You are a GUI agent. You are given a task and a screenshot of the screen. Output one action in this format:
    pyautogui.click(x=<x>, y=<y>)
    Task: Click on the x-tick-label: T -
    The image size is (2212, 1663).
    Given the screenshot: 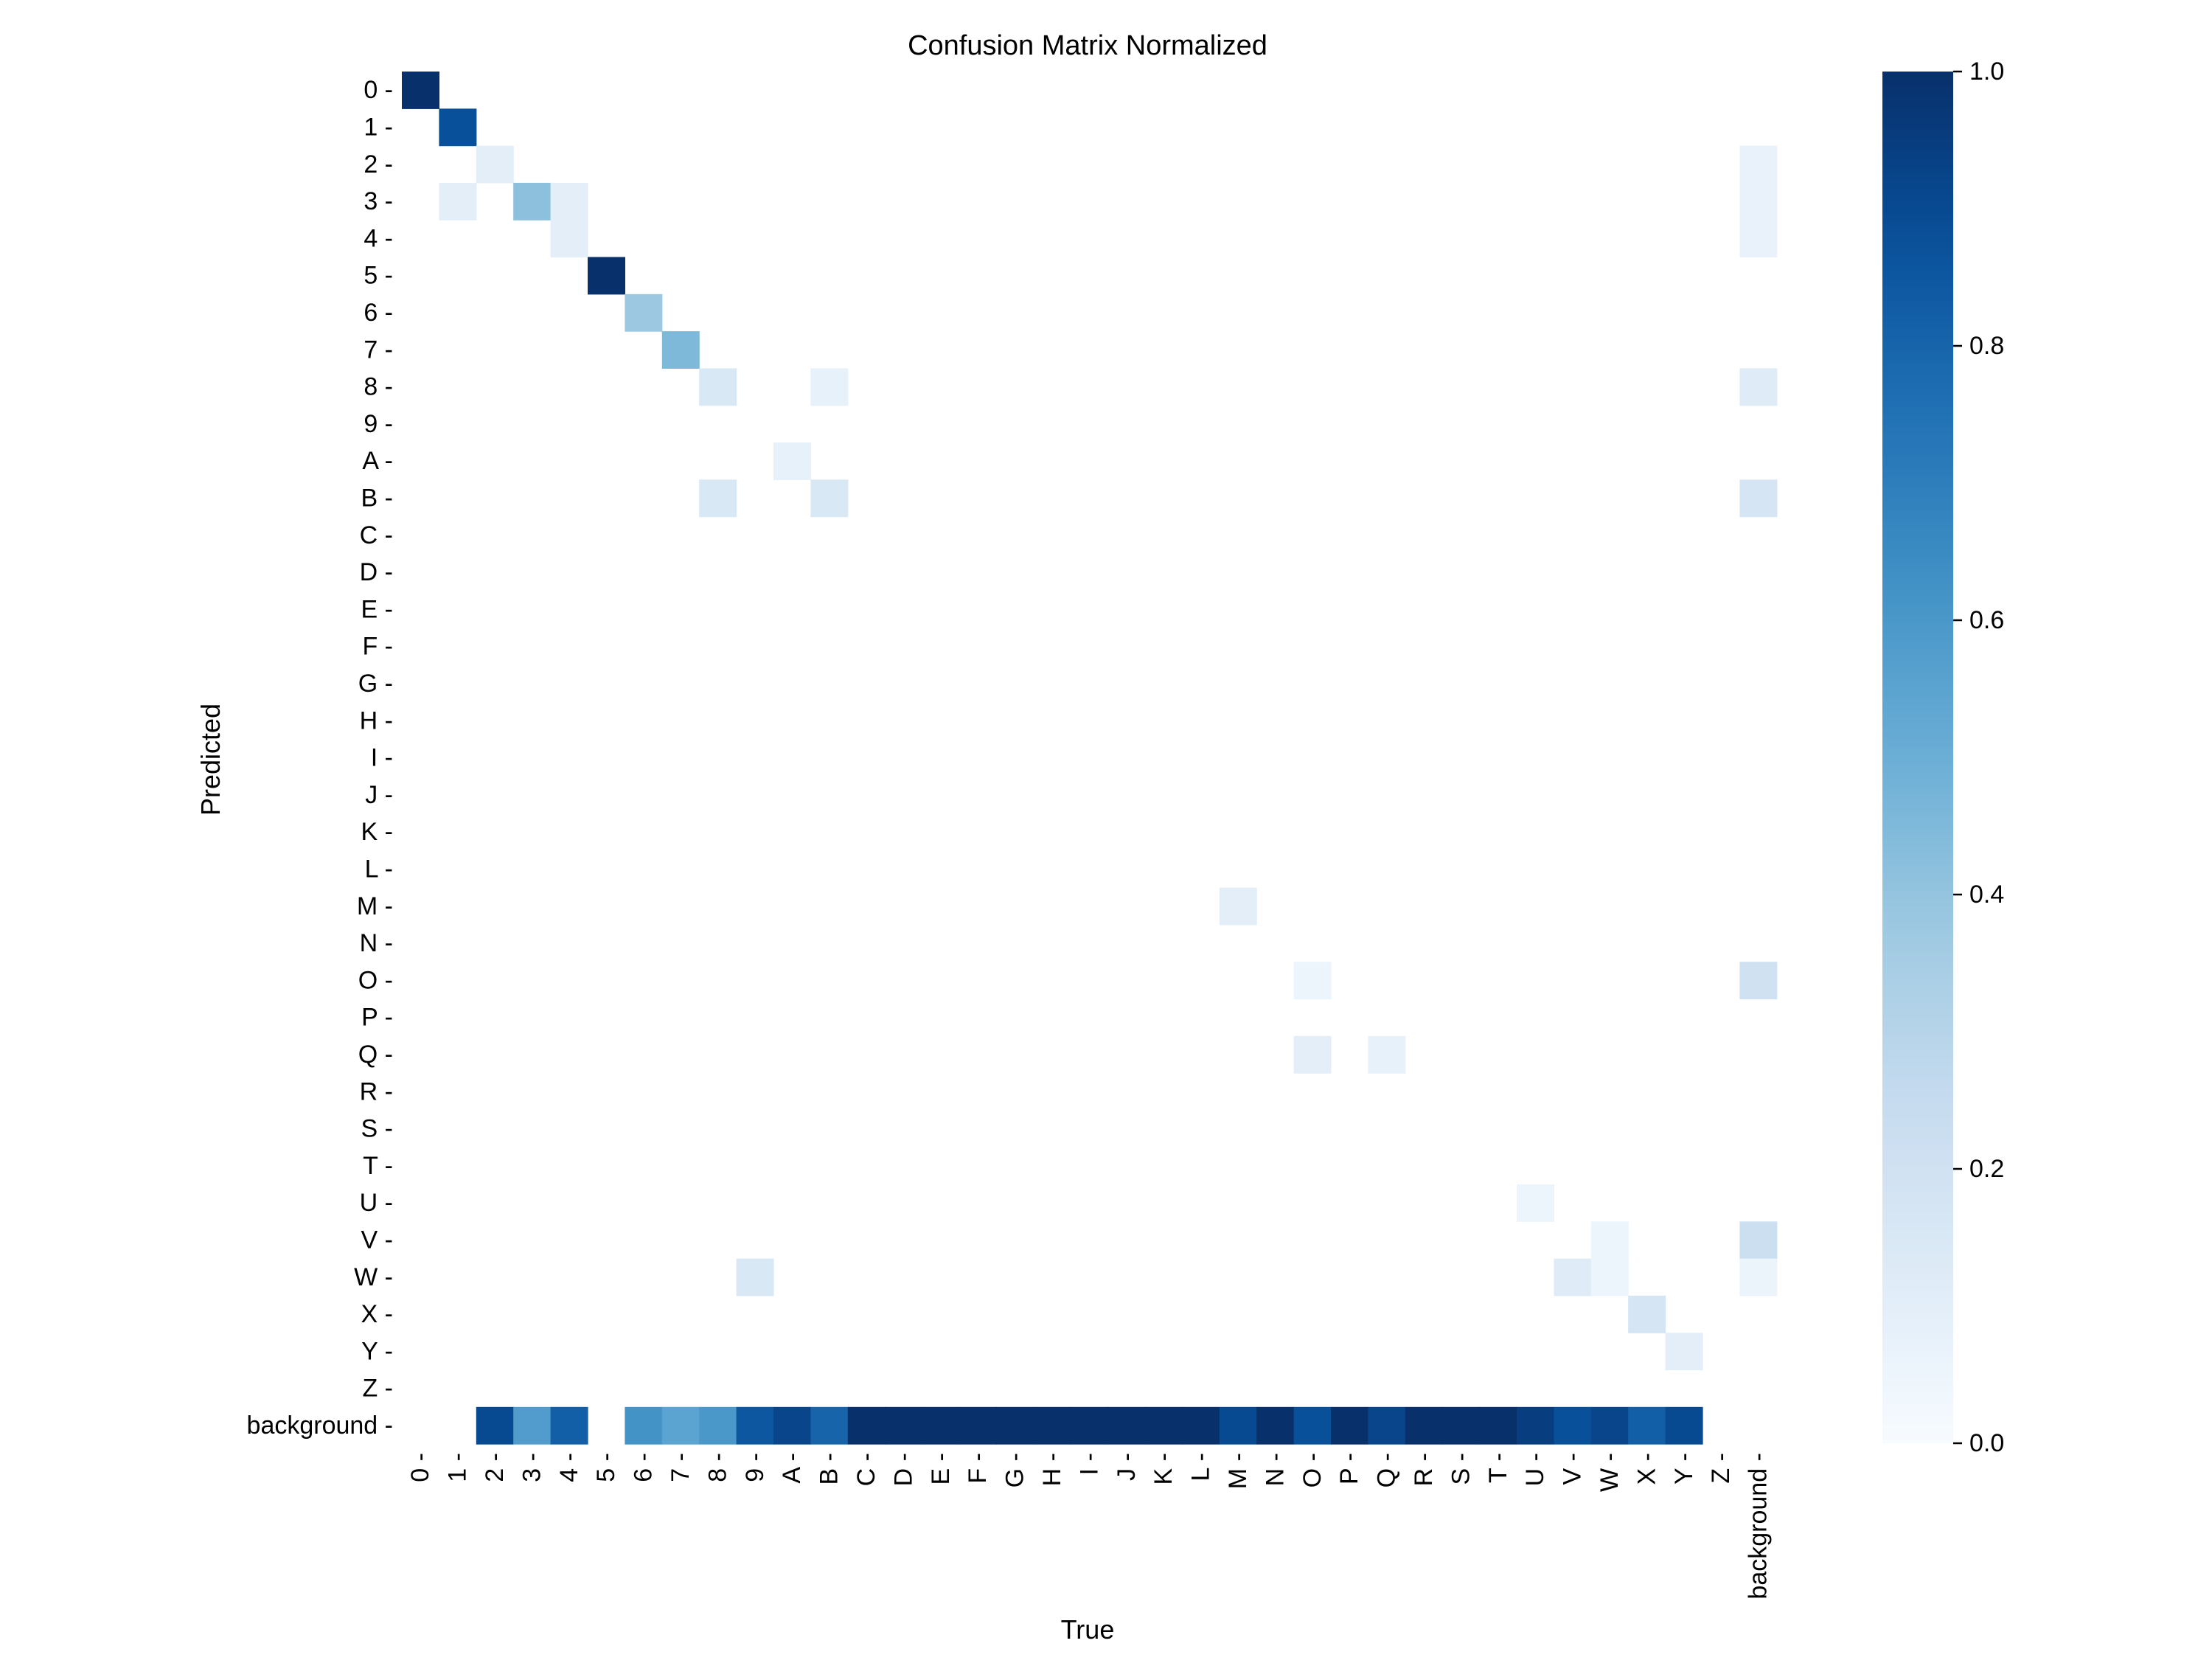 What is the action you would take?
    pyautogui.click(x=1498, y=1468)
    